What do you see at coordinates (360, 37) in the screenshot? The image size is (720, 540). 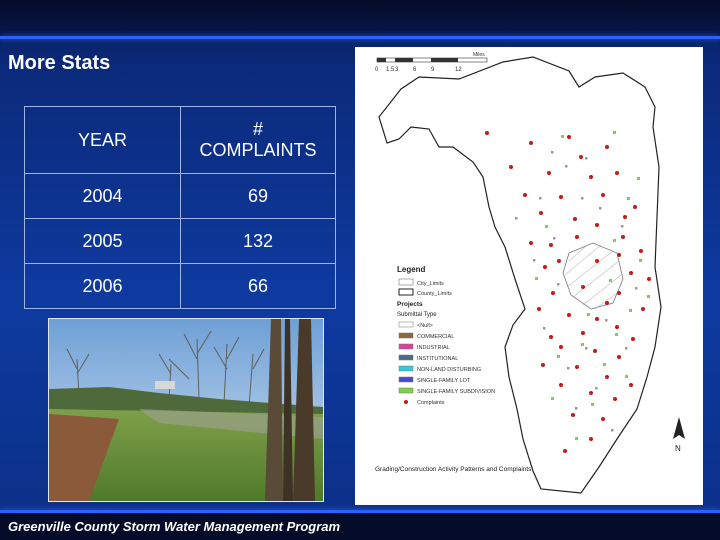 I see `header-rule` at bounding box center [360, 37].